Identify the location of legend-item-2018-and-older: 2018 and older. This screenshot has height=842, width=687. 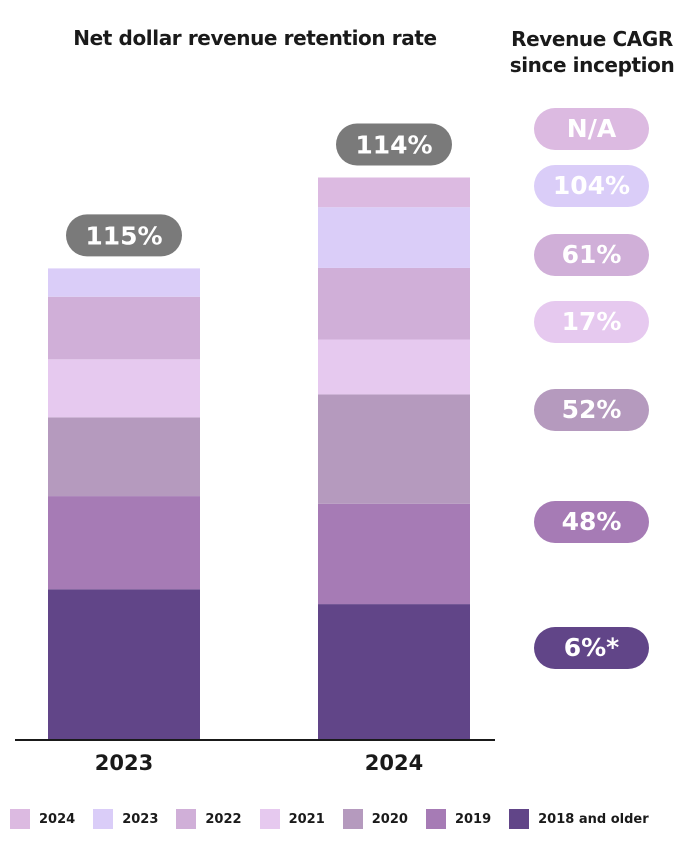
(579, 819).